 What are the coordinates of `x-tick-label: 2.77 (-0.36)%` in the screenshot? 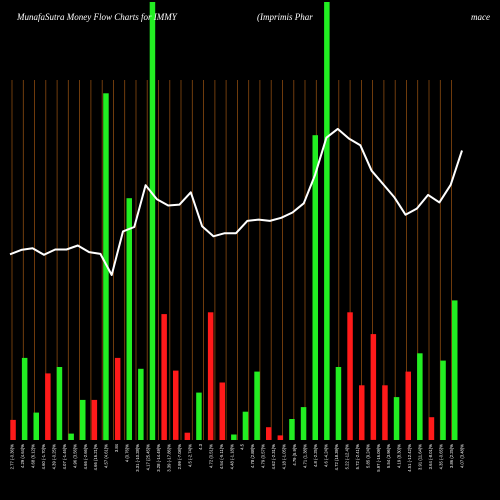 It's located at (12, 457).